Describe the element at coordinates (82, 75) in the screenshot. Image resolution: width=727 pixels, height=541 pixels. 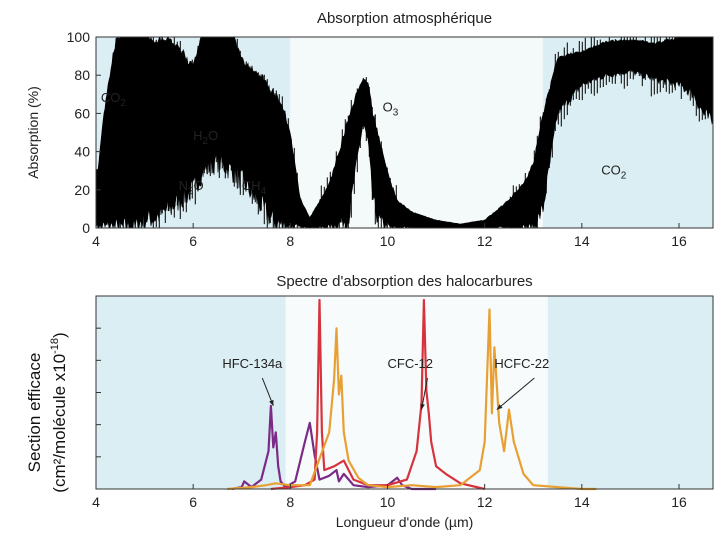
I see `y-tick-label: 80` at that location.